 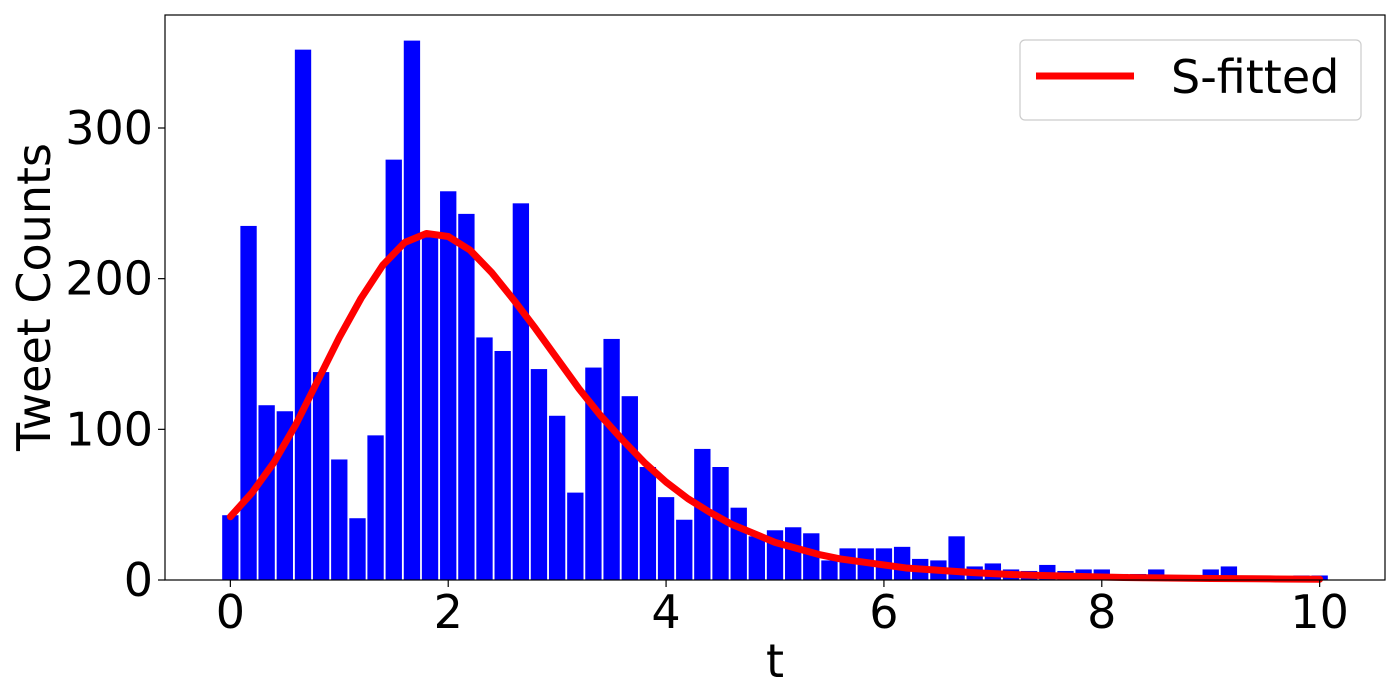 What do you see at coordinates (109, 429) in the screenshot?
I see `y-tick-label: 100` at bounding box center [109, 429].